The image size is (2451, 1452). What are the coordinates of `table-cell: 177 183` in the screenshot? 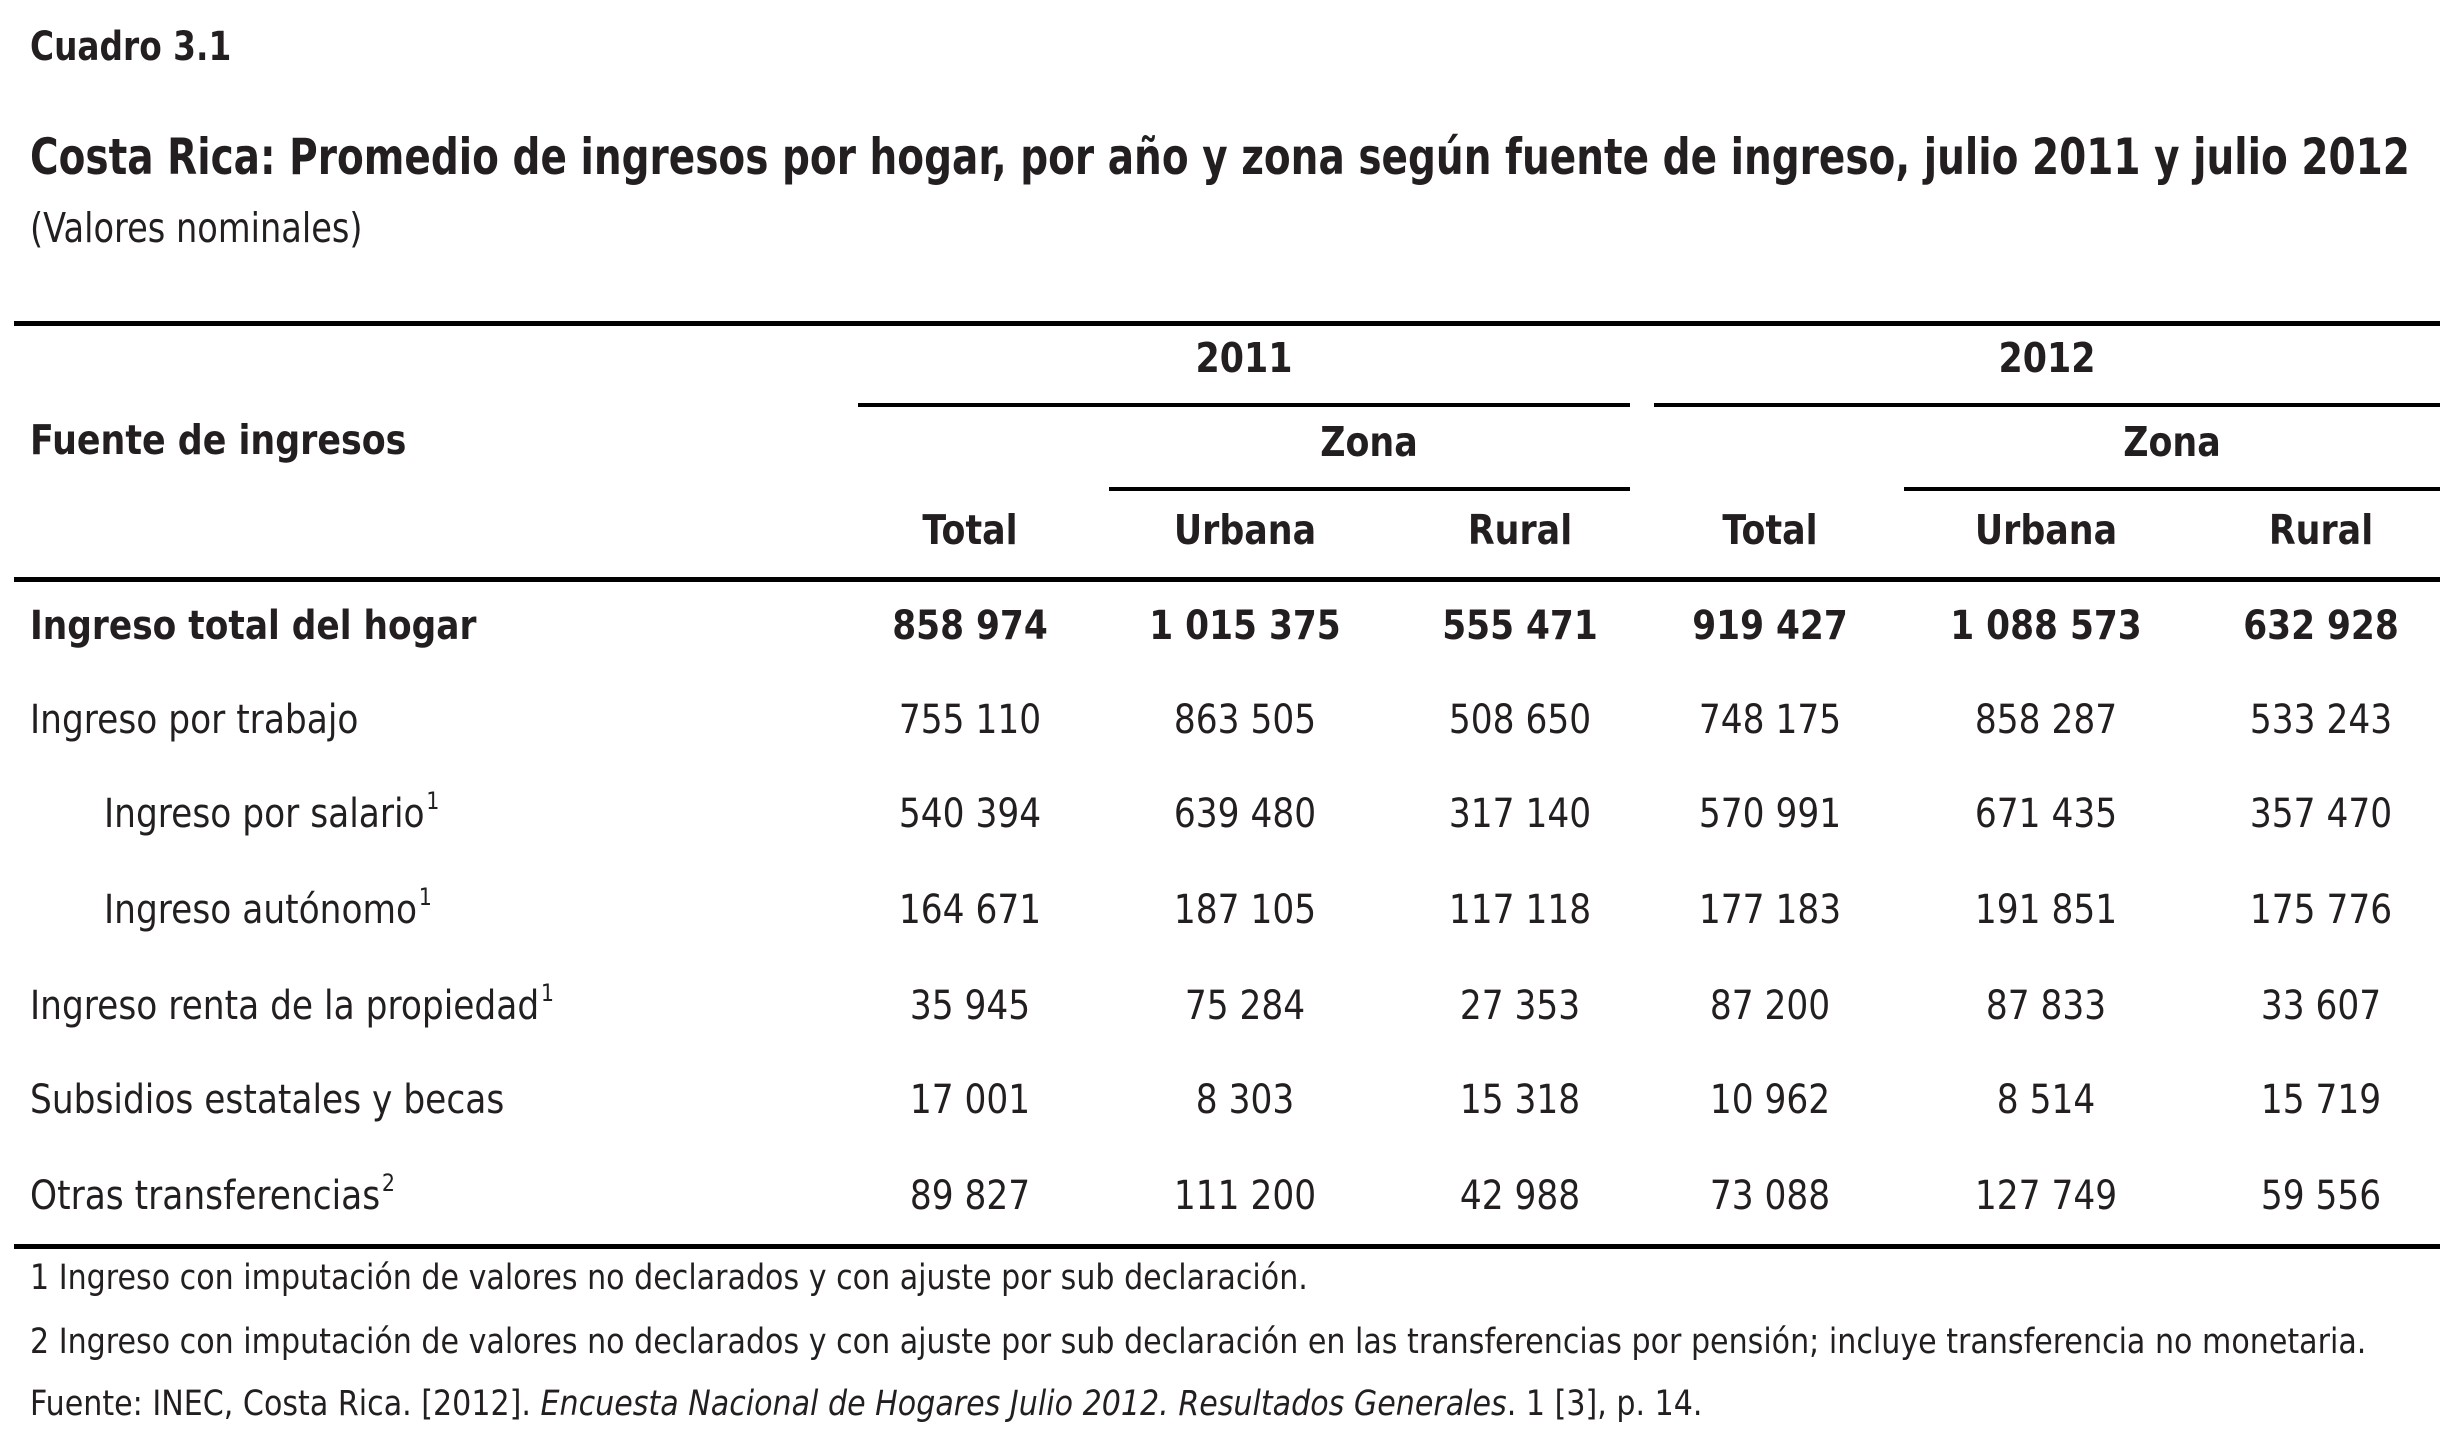 It's located at (1770, 910).